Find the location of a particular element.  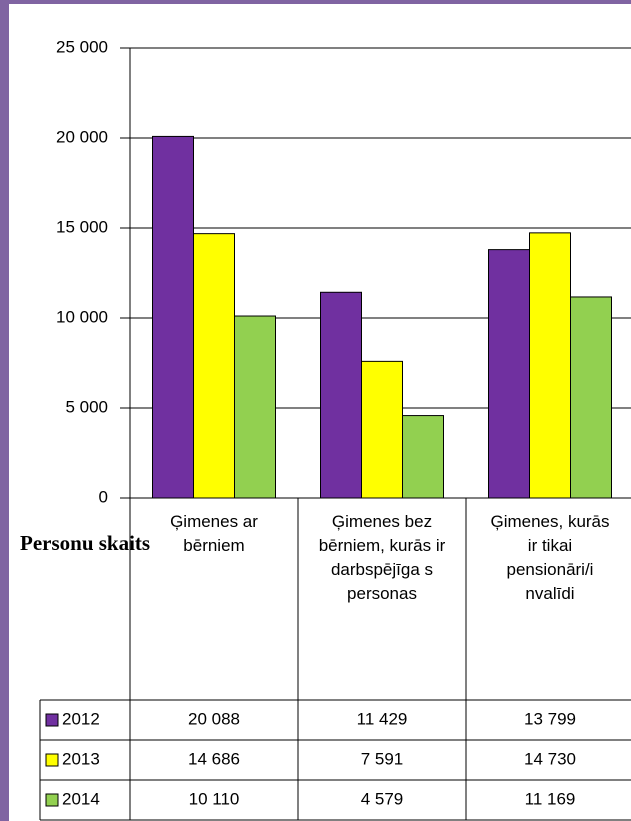

table-cell: 10 110 is located at coordinates (214, 798).